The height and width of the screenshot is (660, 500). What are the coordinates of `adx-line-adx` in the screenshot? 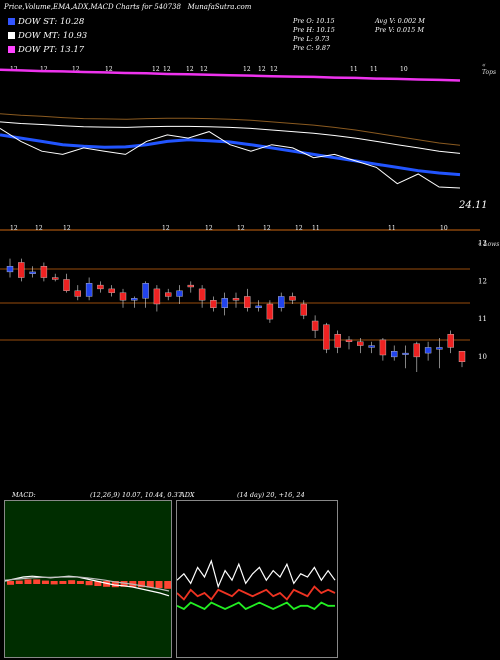 It's located at (256, 574).